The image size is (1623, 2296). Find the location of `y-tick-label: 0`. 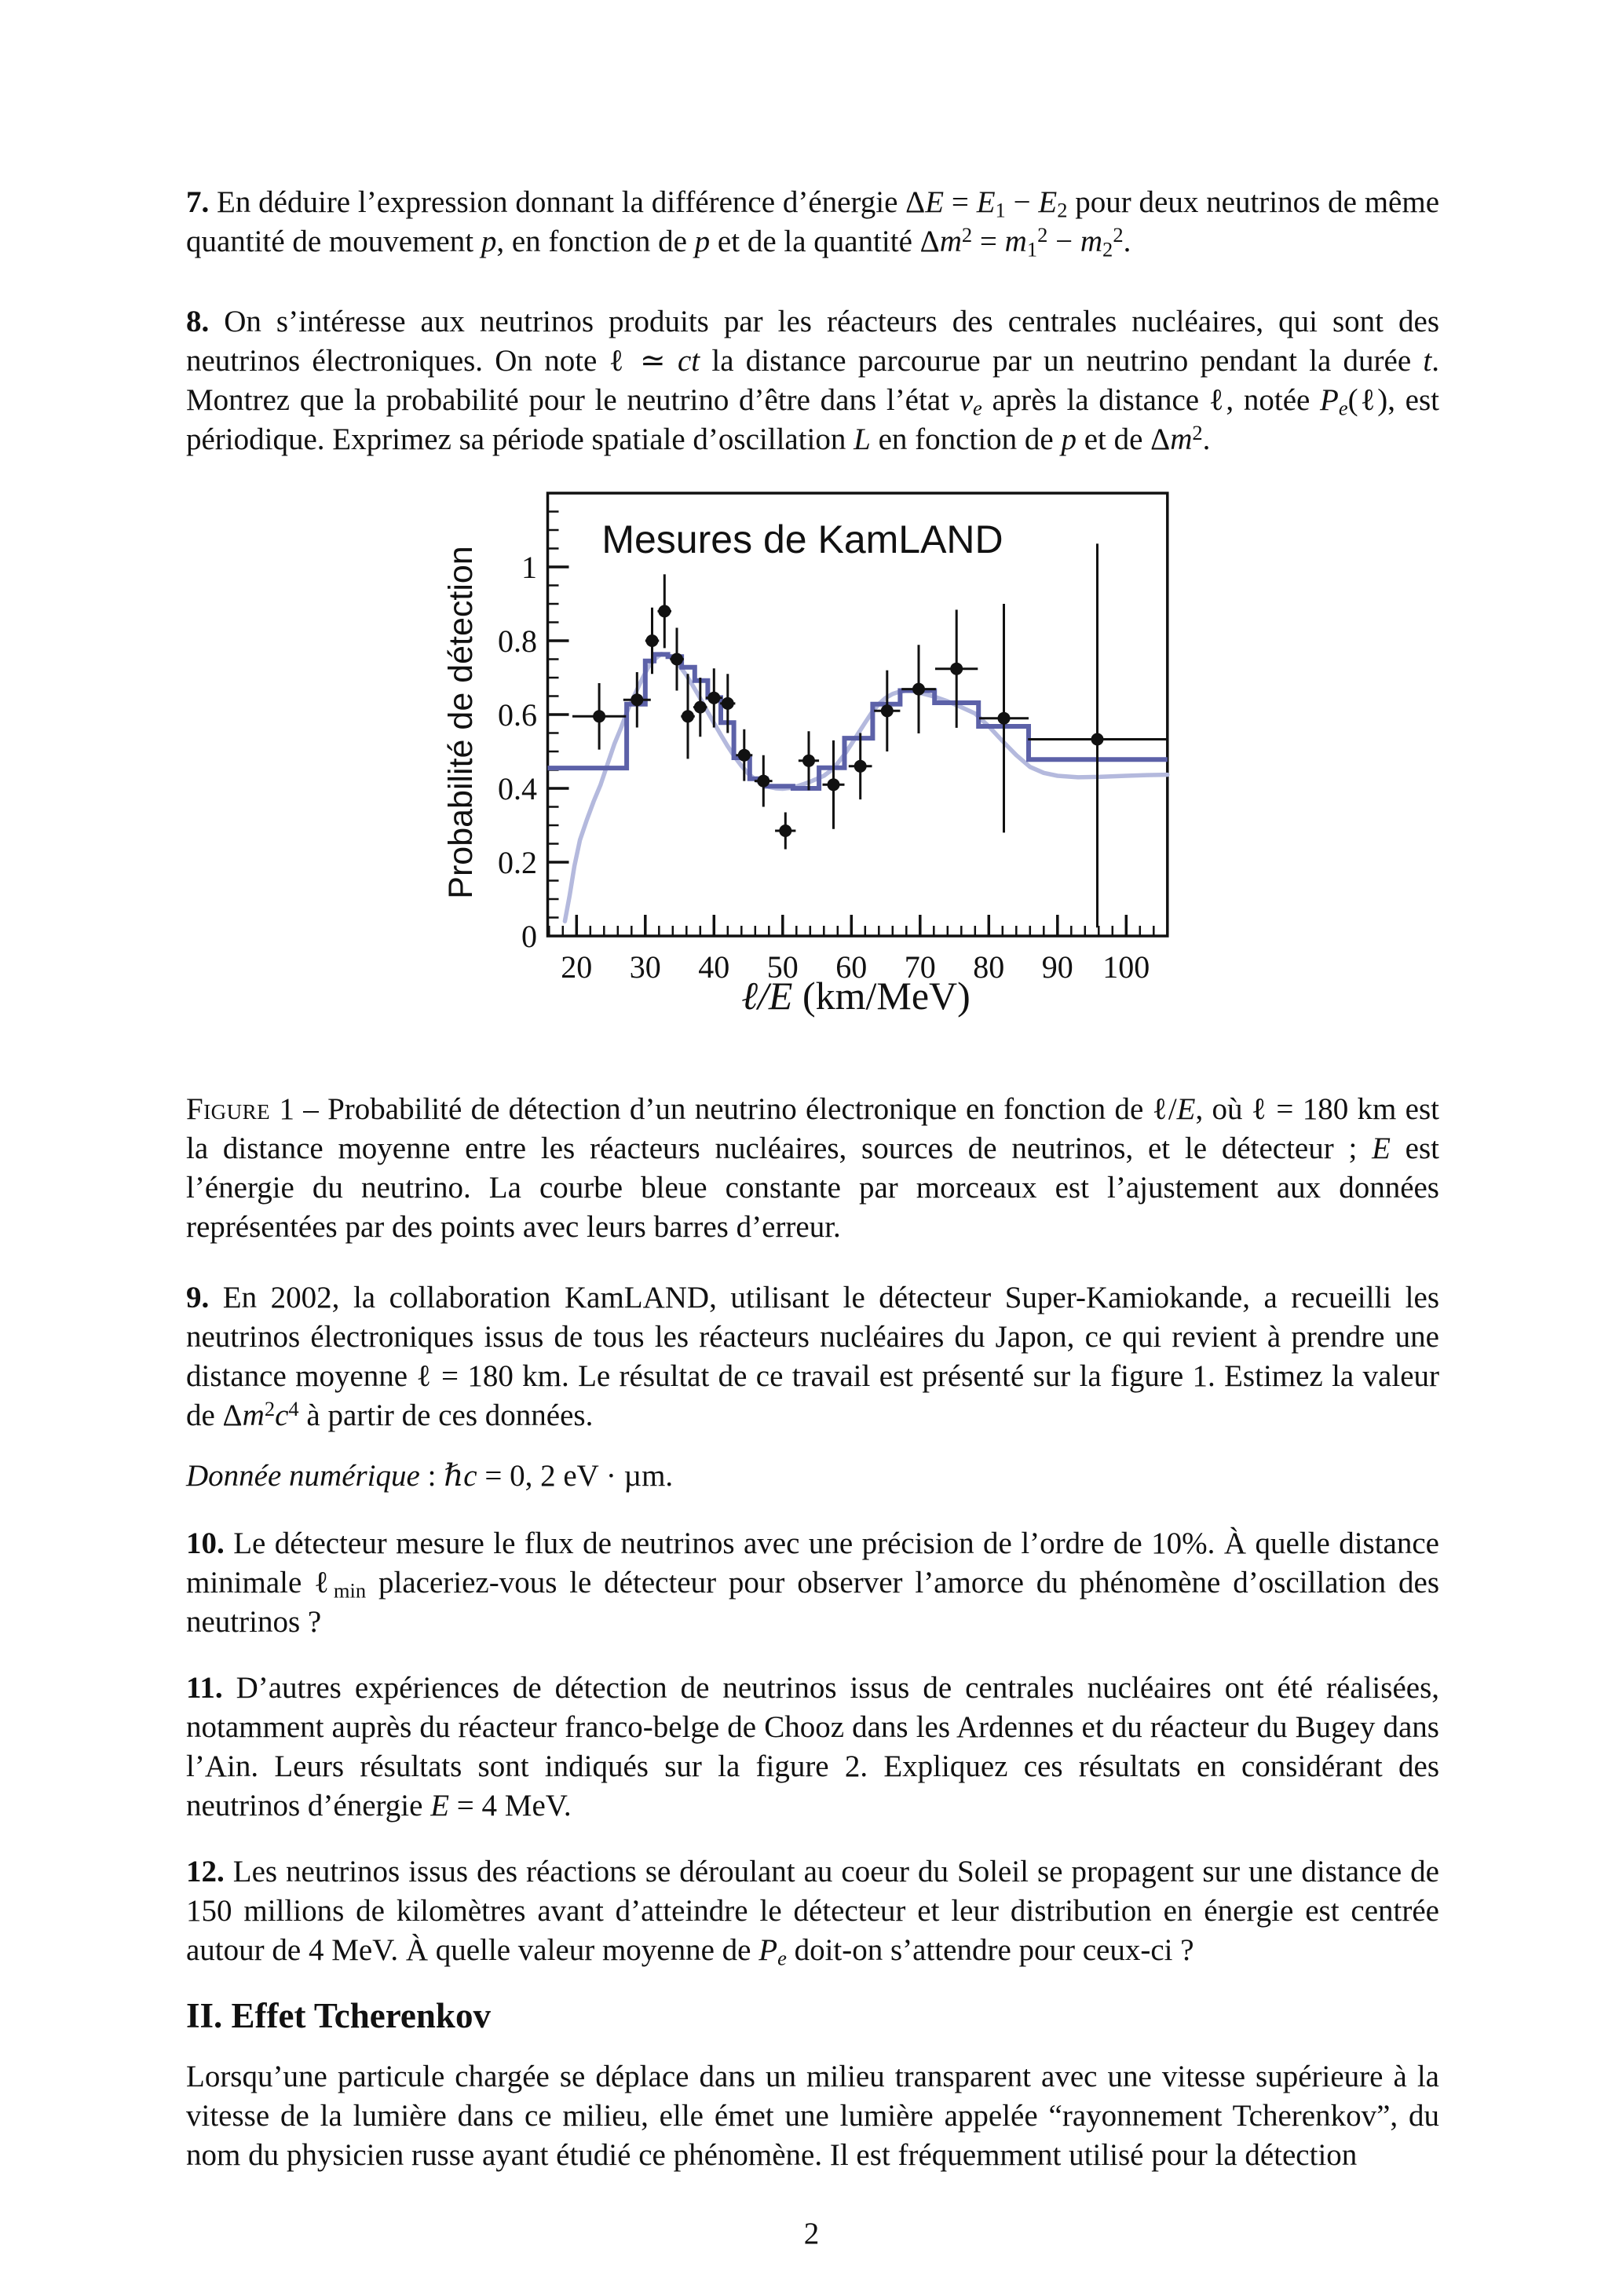

y-tick-label: 0 is located at coordinates (529, 936).